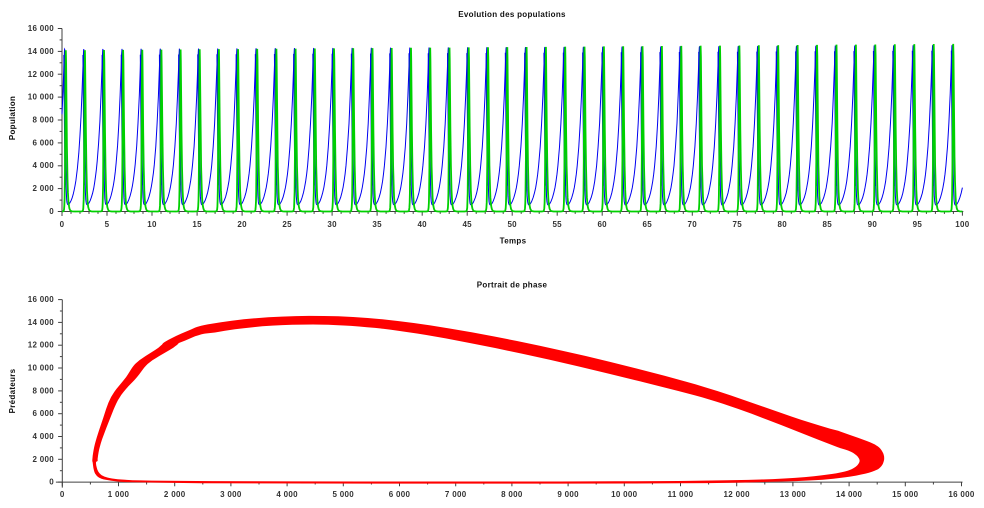 The height and width of the screenshot is (508, 984). What do you see at coordinates (422, 224) in the screenshot?
I see `svg-text: 40` at bounding box center [422, 224].